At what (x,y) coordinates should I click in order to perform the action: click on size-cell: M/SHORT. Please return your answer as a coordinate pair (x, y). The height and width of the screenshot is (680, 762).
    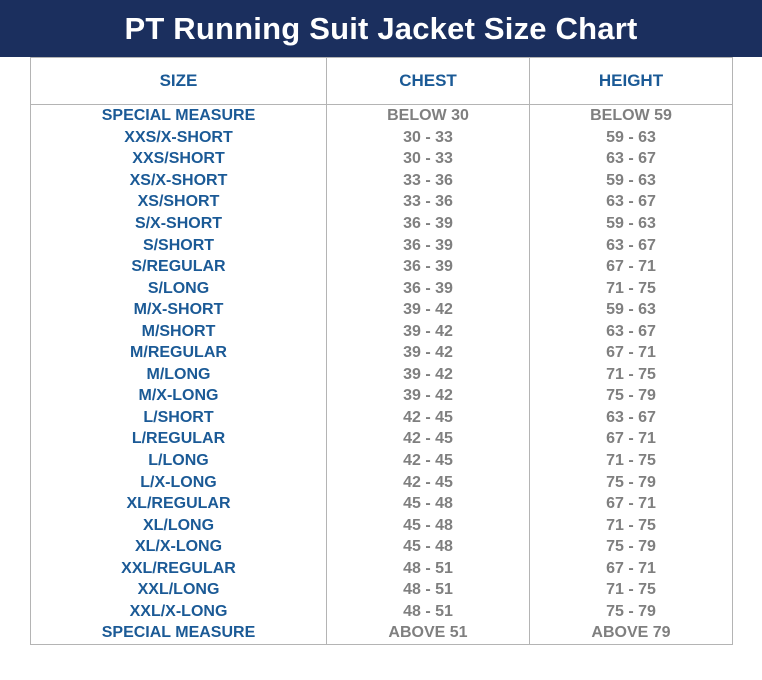
    Looking at the image, I should click on (178, 331).